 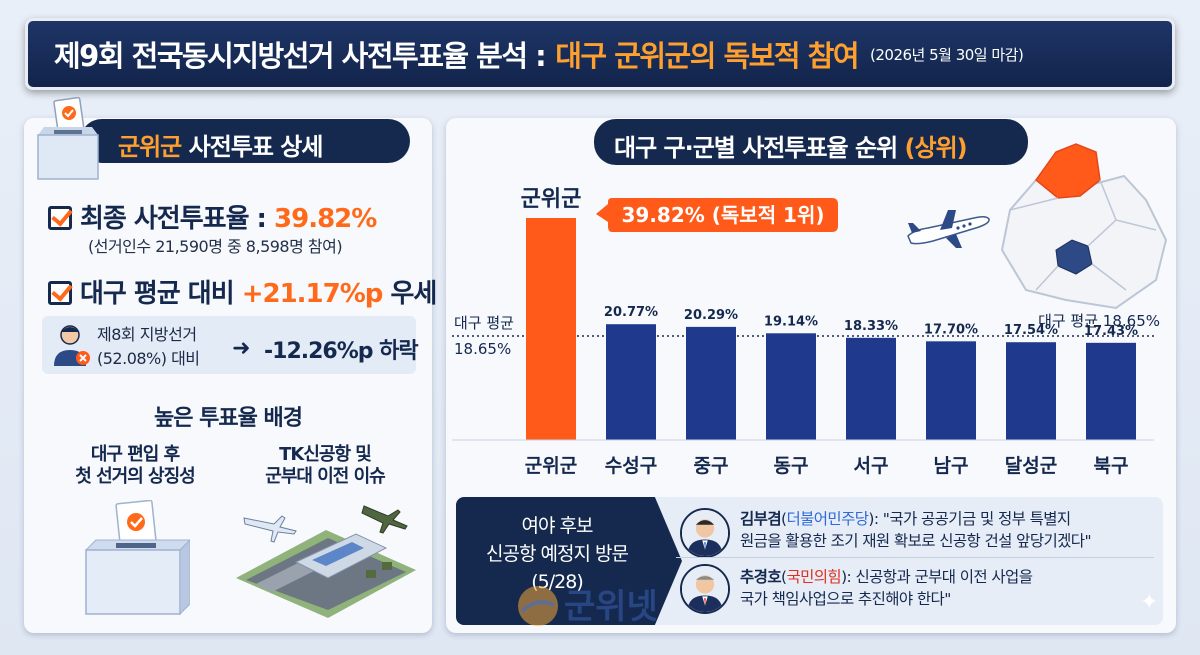 What do you see at coordinates (1099, 321) in the screenshot?
I see `average-label-right: 대구 평균 18.65%` at bounding box center [1099, 321].